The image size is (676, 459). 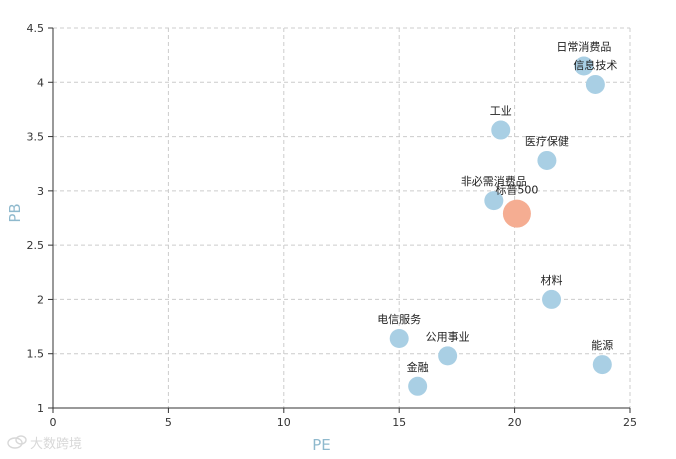 What do you see at coordinates (595, 65) in the screenshot?
I see `point-label: 信息技术` at bounding box center [595, 65].